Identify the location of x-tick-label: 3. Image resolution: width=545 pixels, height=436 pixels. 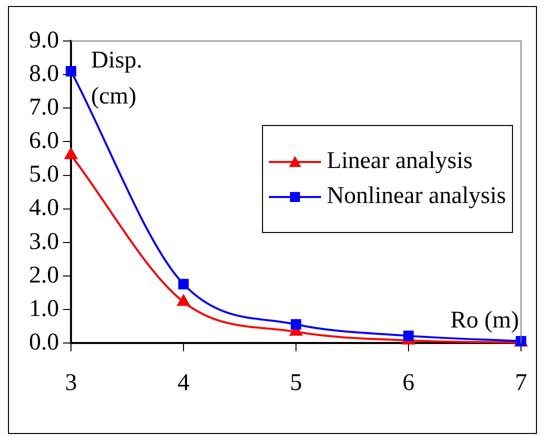
(71, 383).